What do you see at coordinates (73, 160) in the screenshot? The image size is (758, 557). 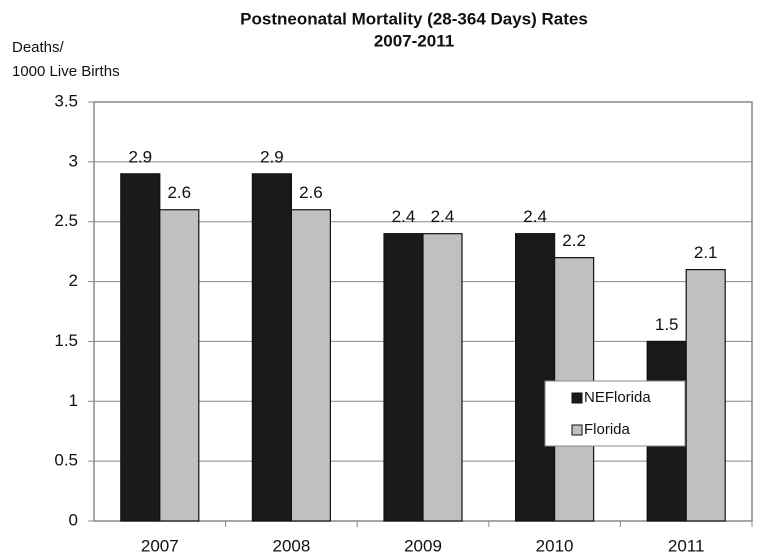 I see `y-tick-label: 3` at bounding box center [73, 160].